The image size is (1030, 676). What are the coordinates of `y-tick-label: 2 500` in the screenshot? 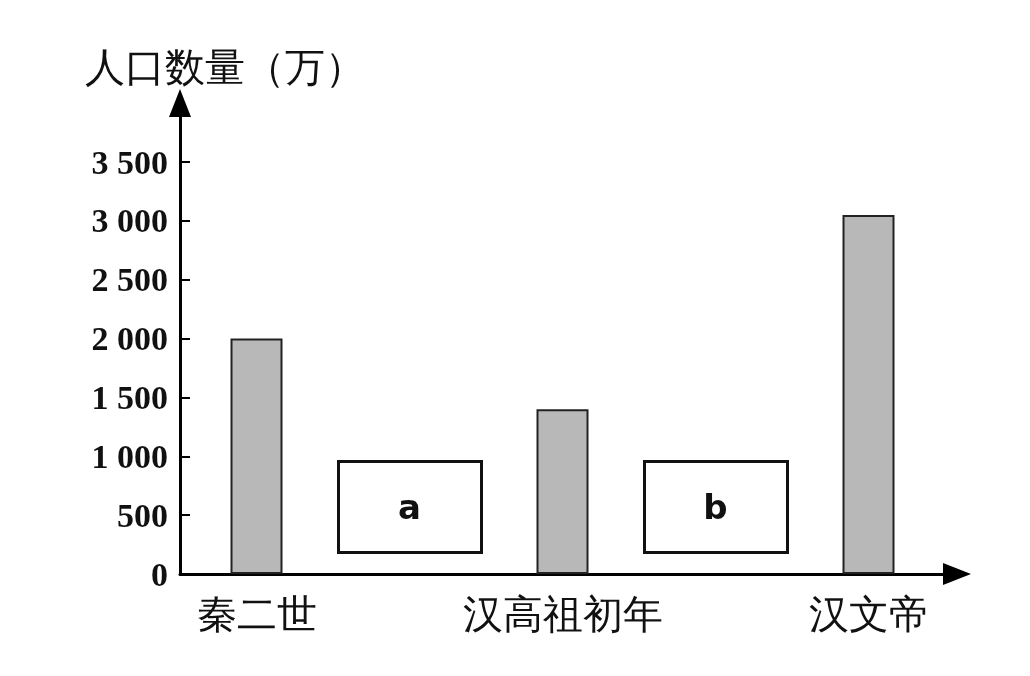 It's located at (129, 280).